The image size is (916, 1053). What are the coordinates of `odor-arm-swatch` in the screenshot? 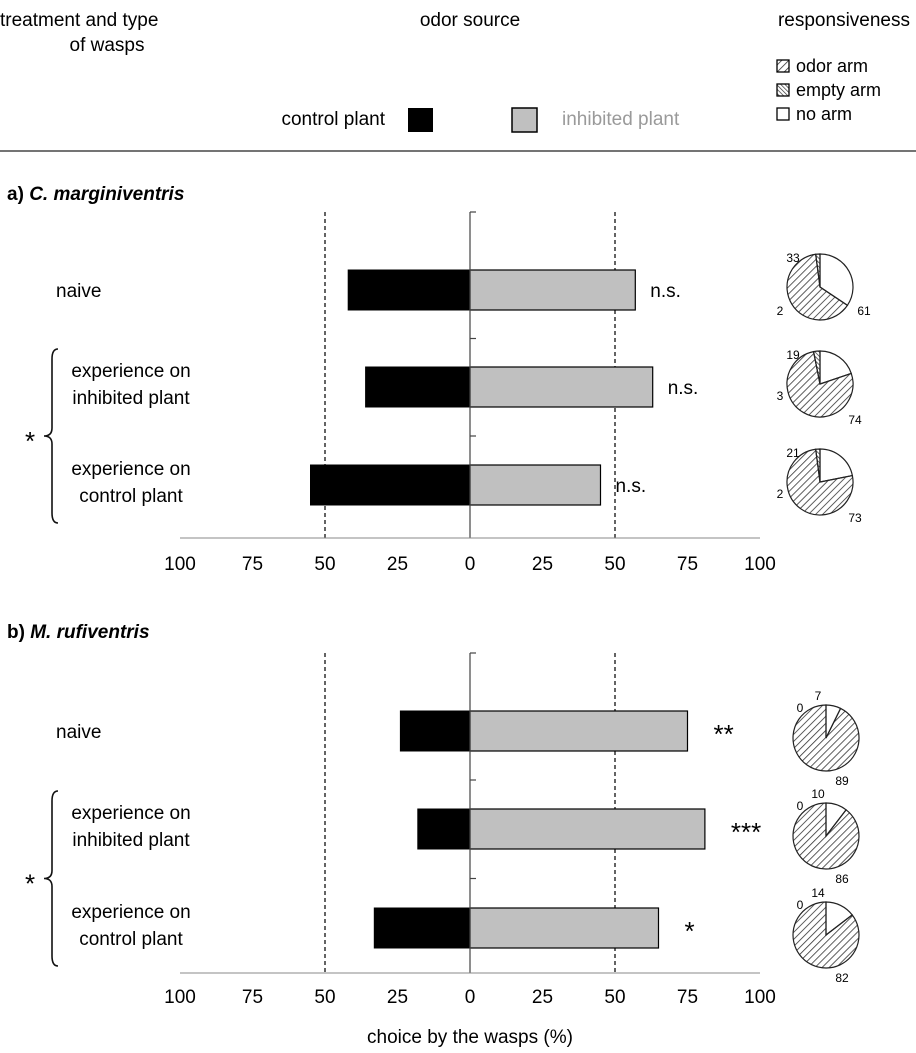 It's located at (783, 66).